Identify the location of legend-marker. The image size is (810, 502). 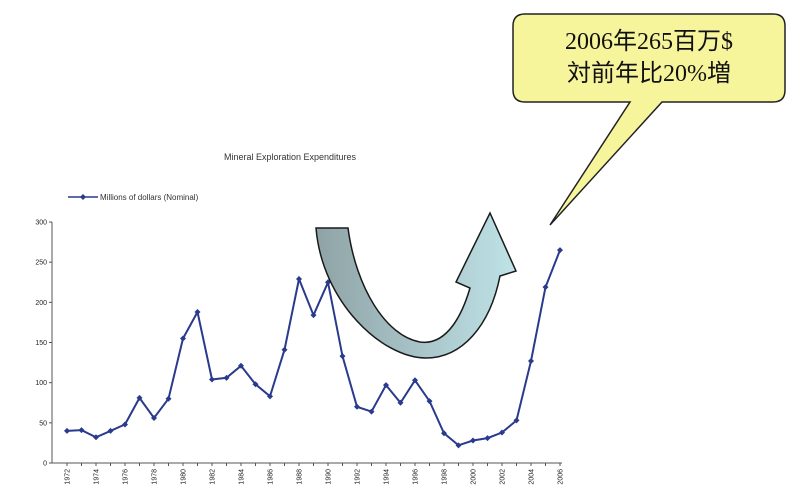
(83, 197).